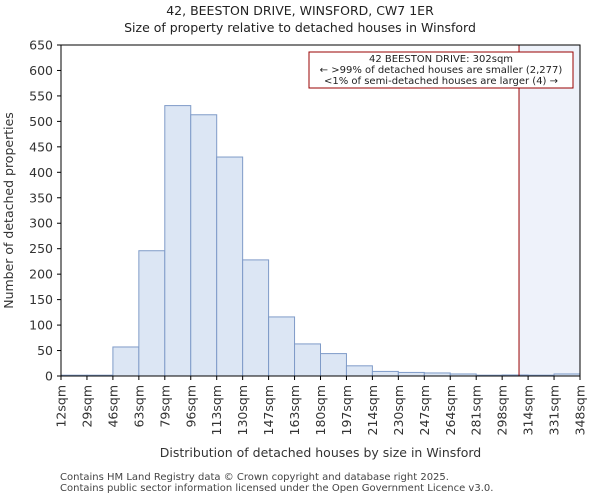 This screenshot has height=500, width=600. Describe the element at coordinates (441, 59) in the screenshot. I see `annotation-line-1: 42 BEESTON DRIVE: 302sqm` at that location.